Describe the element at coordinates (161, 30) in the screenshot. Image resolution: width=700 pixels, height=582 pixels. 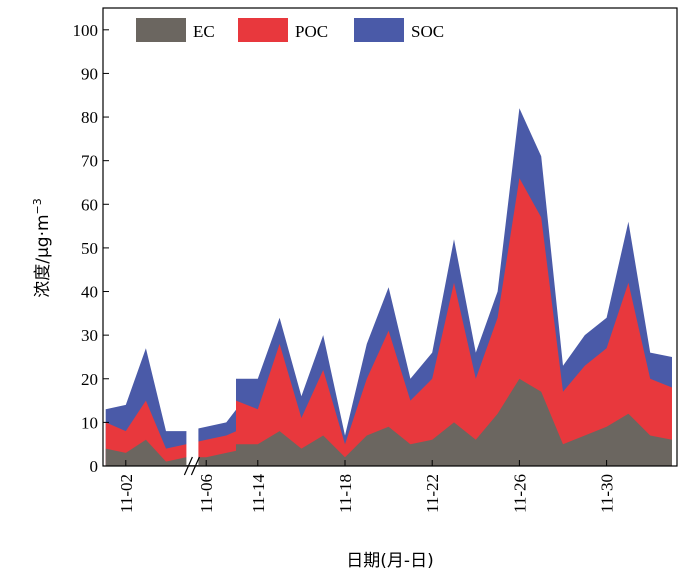
I see `legend-swatch-ec` at that location.